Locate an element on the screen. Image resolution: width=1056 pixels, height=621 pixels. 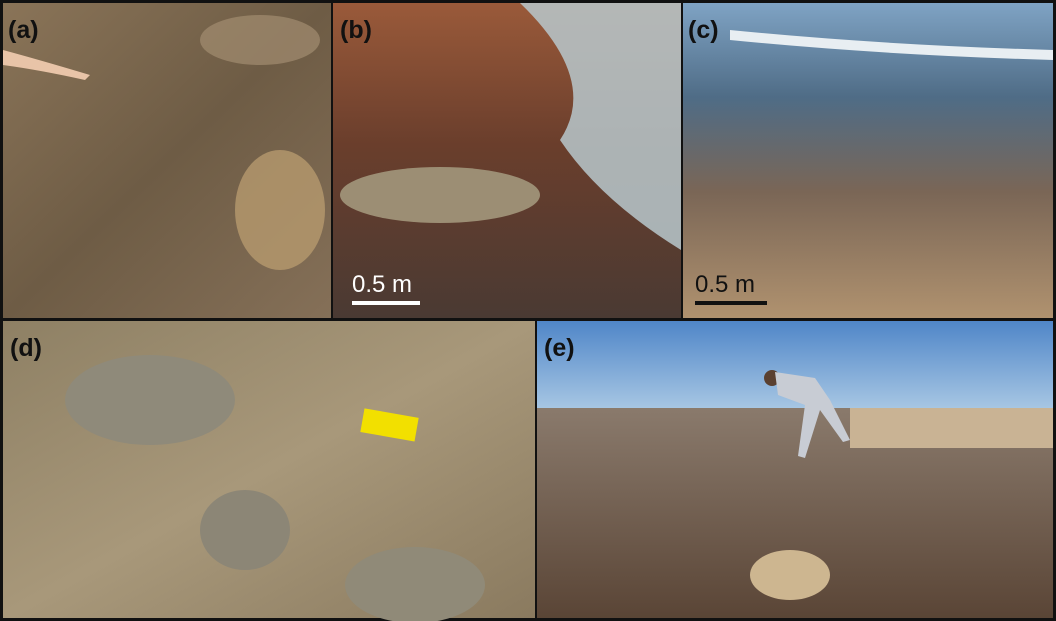
panel-label: (a) is located at coordinates (23, 30).